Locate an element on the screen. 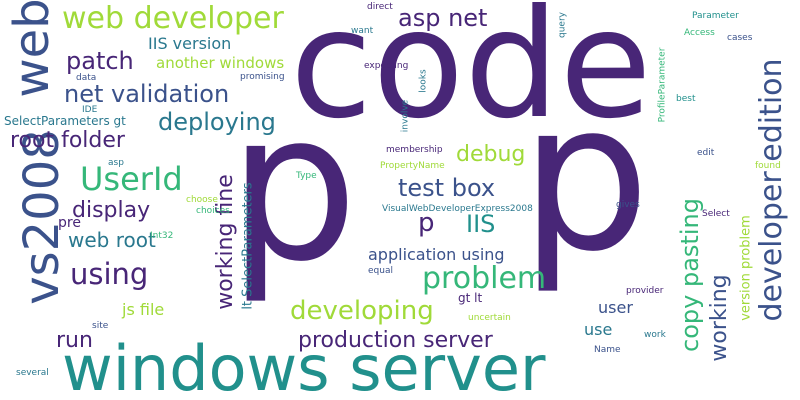 The width and height of the screenshot is (800, 400). word-selectparameters-gt: SelectParameters gt is located at coordinates (65, 121).